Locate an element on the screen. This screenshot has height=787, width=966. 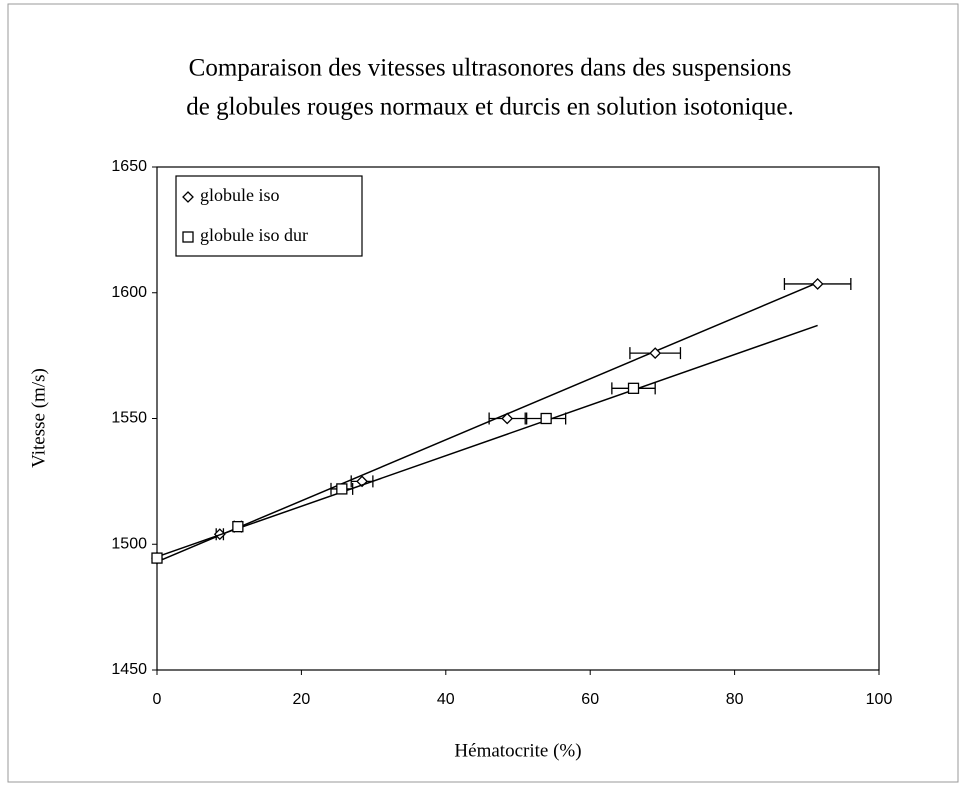
y-tick-label: 1450 is located at coordinates (129, 669).